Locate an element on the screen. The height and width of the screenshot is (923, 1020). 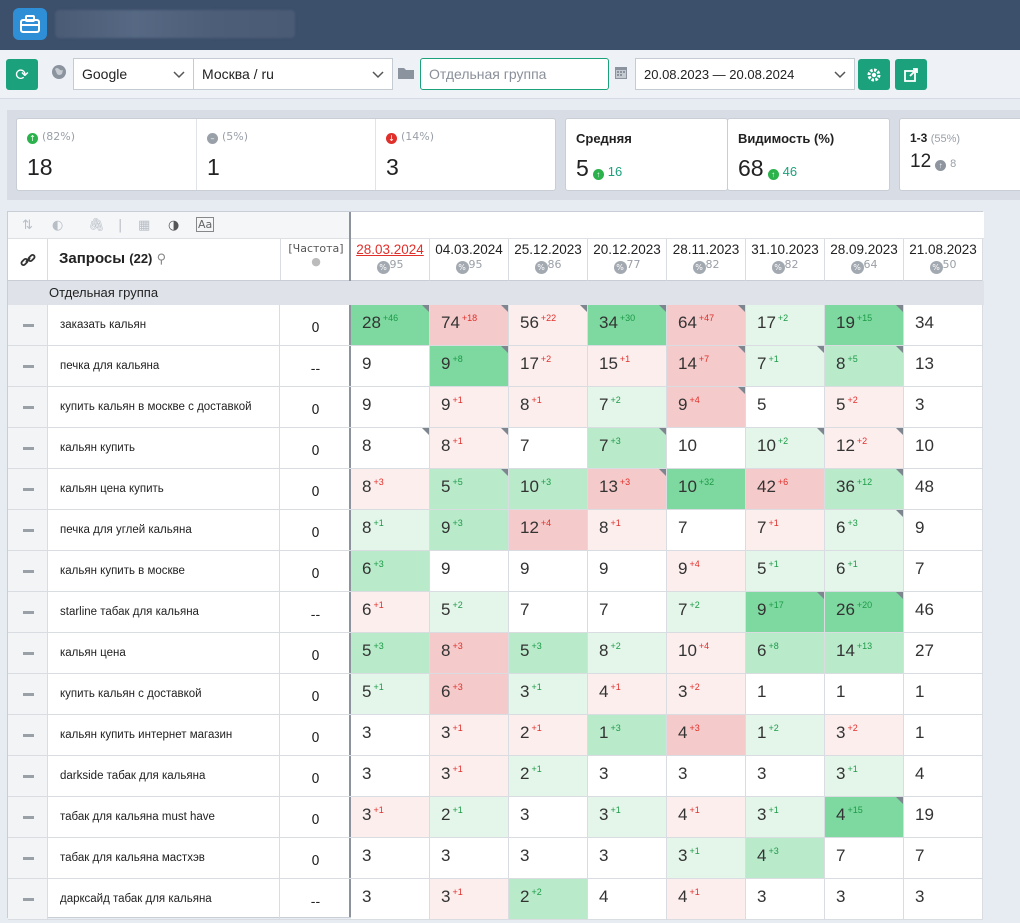
position-cell: 4 +1 is located at coordinates (706, 899).